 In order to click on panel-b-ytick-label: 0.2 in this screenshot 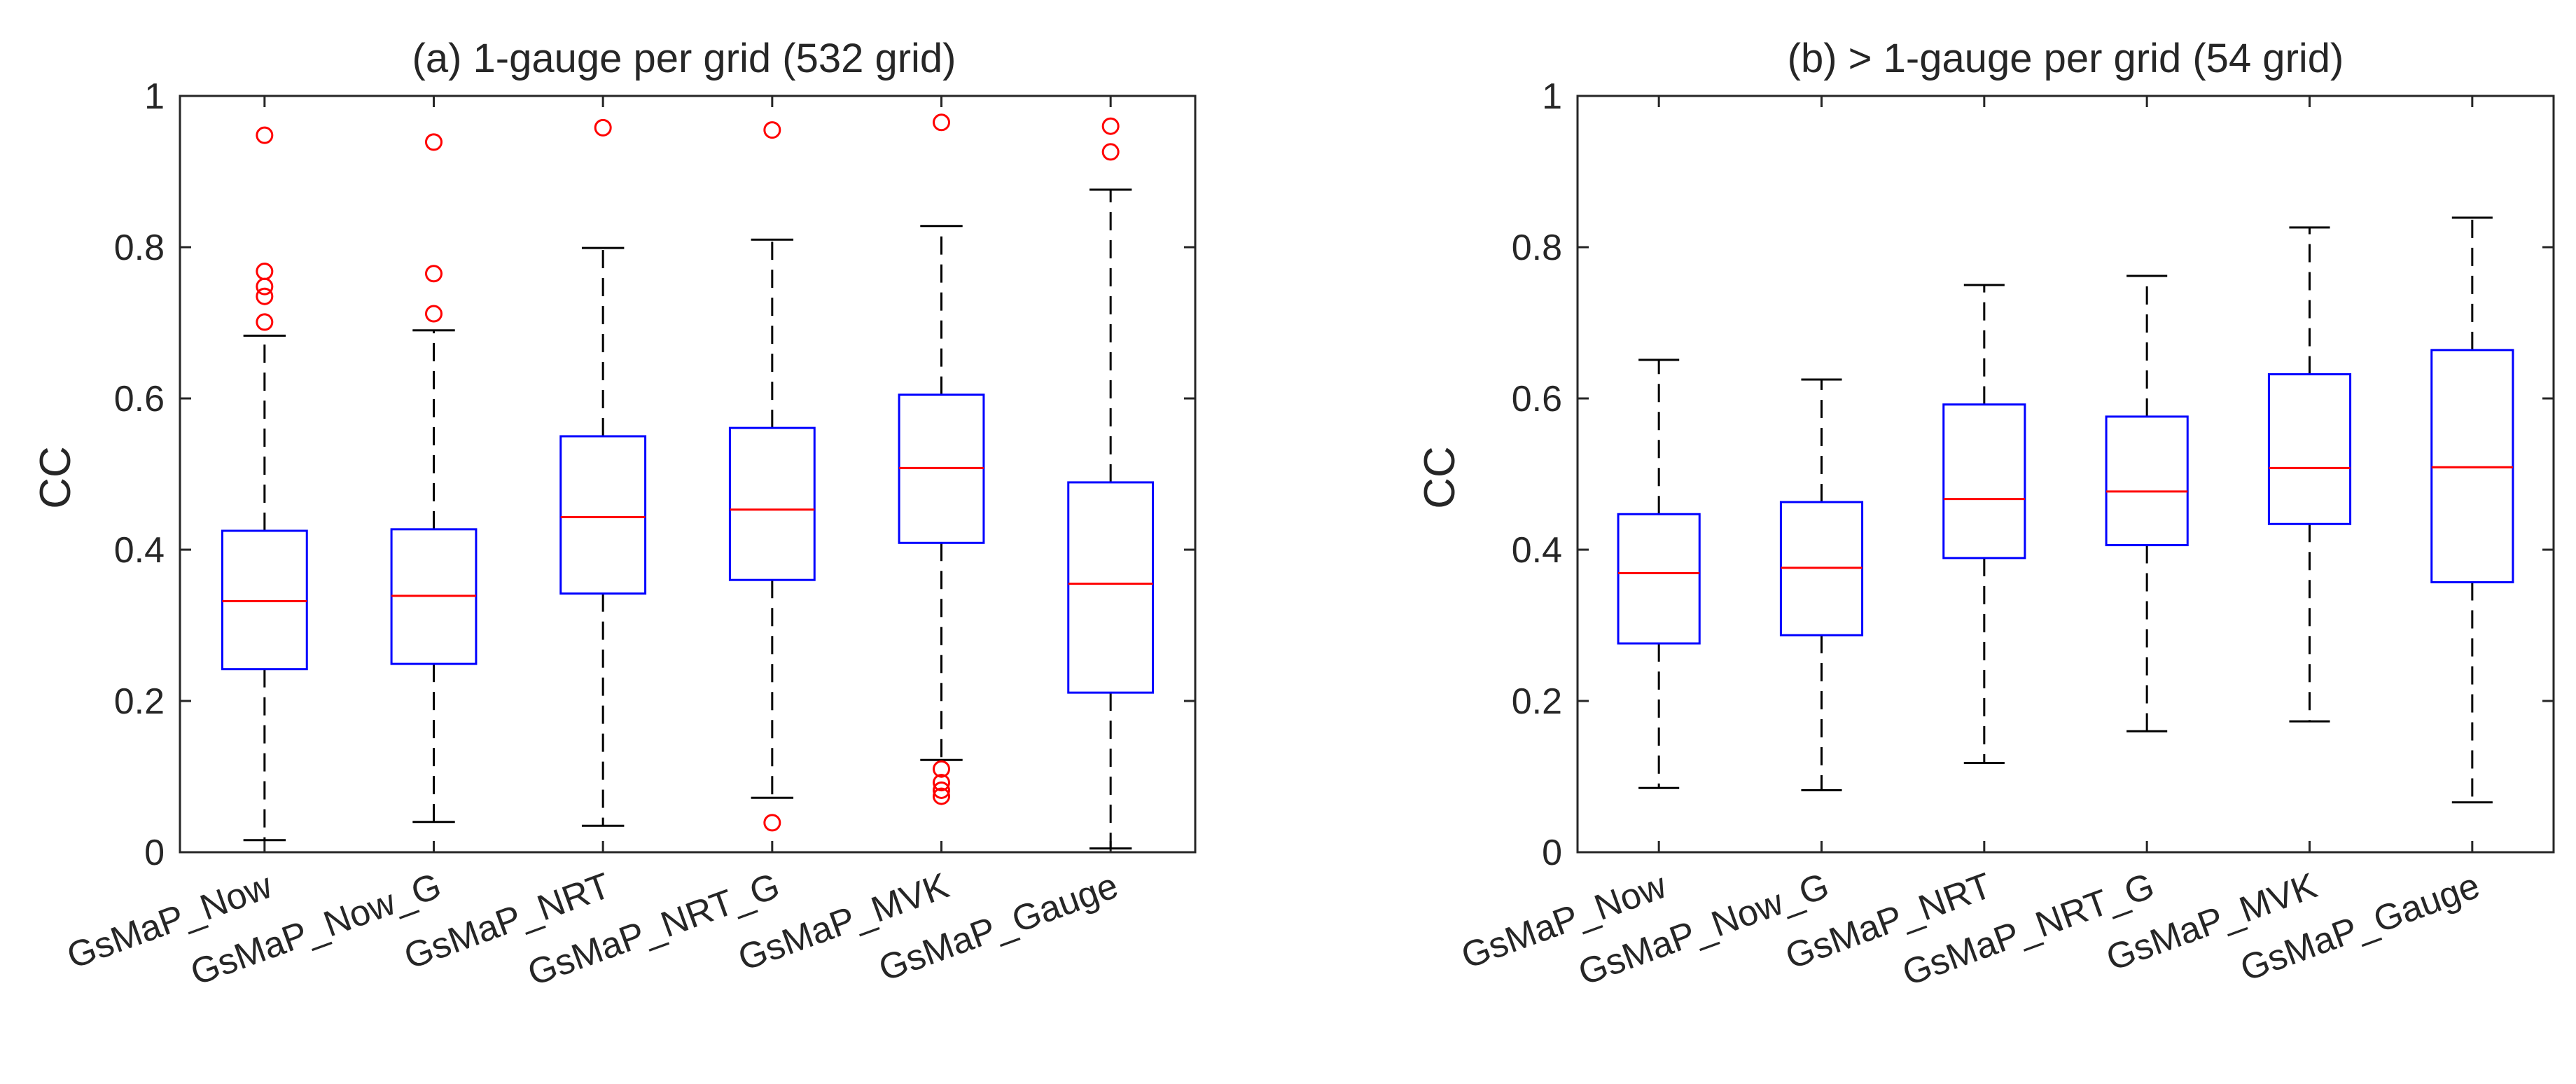, I will do `click(1537, 701)`.